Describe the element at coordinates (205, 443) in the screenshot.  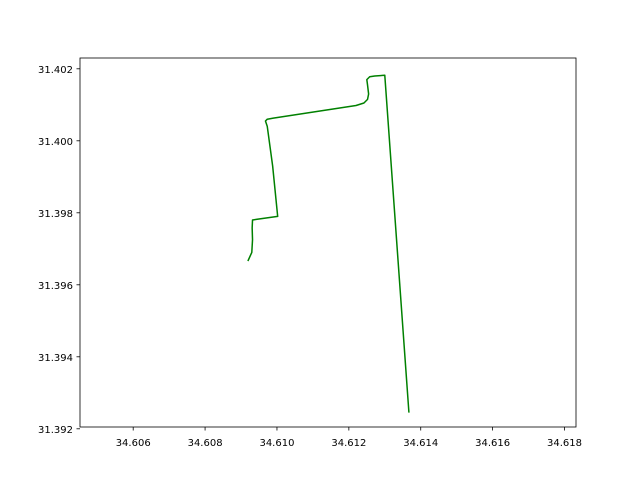
I see `x-tick-label: 34.608` at that location.